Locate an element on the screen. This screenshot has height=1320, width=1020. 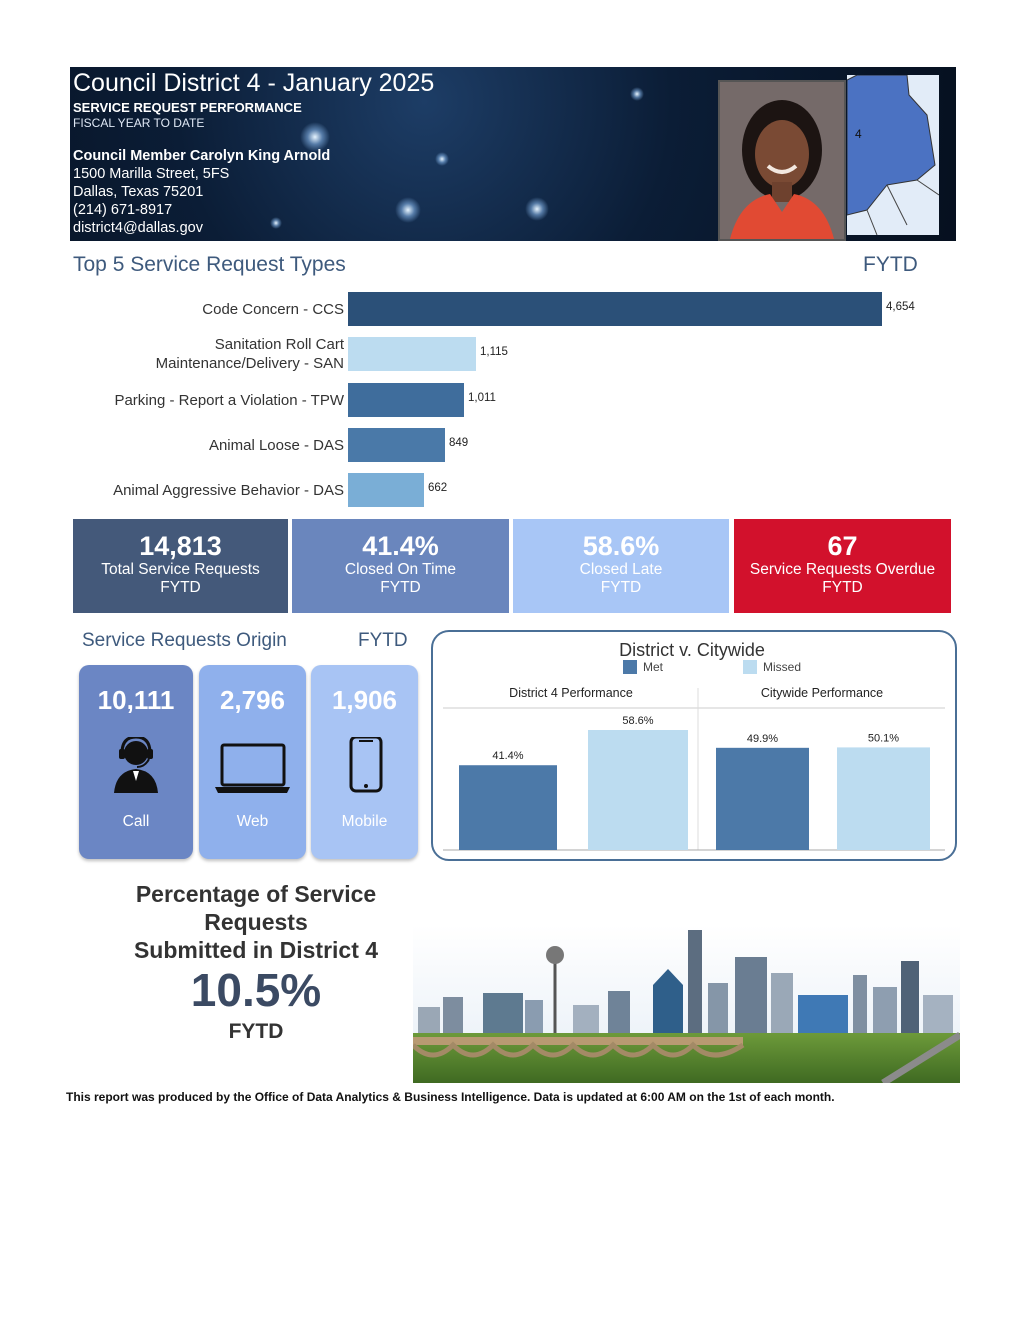
legend-swatch-missed is located at coordinates (750, 667).